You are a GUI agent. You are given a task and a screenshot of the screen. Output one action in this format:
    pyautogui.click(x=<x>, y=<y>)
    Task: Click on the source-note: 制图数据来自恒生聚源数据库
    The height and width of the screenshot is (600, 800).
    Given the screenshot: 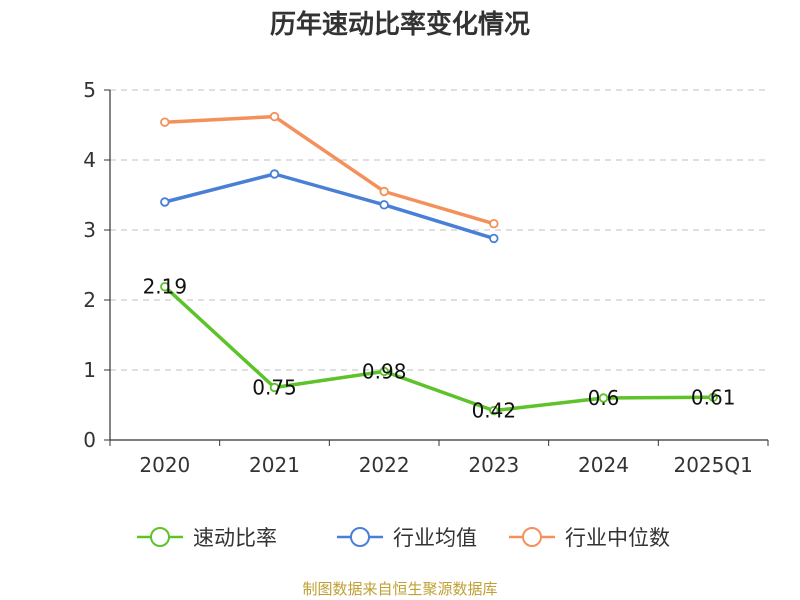 What is the action you would take?
    pyautogui.click(x=399, y=589)
    